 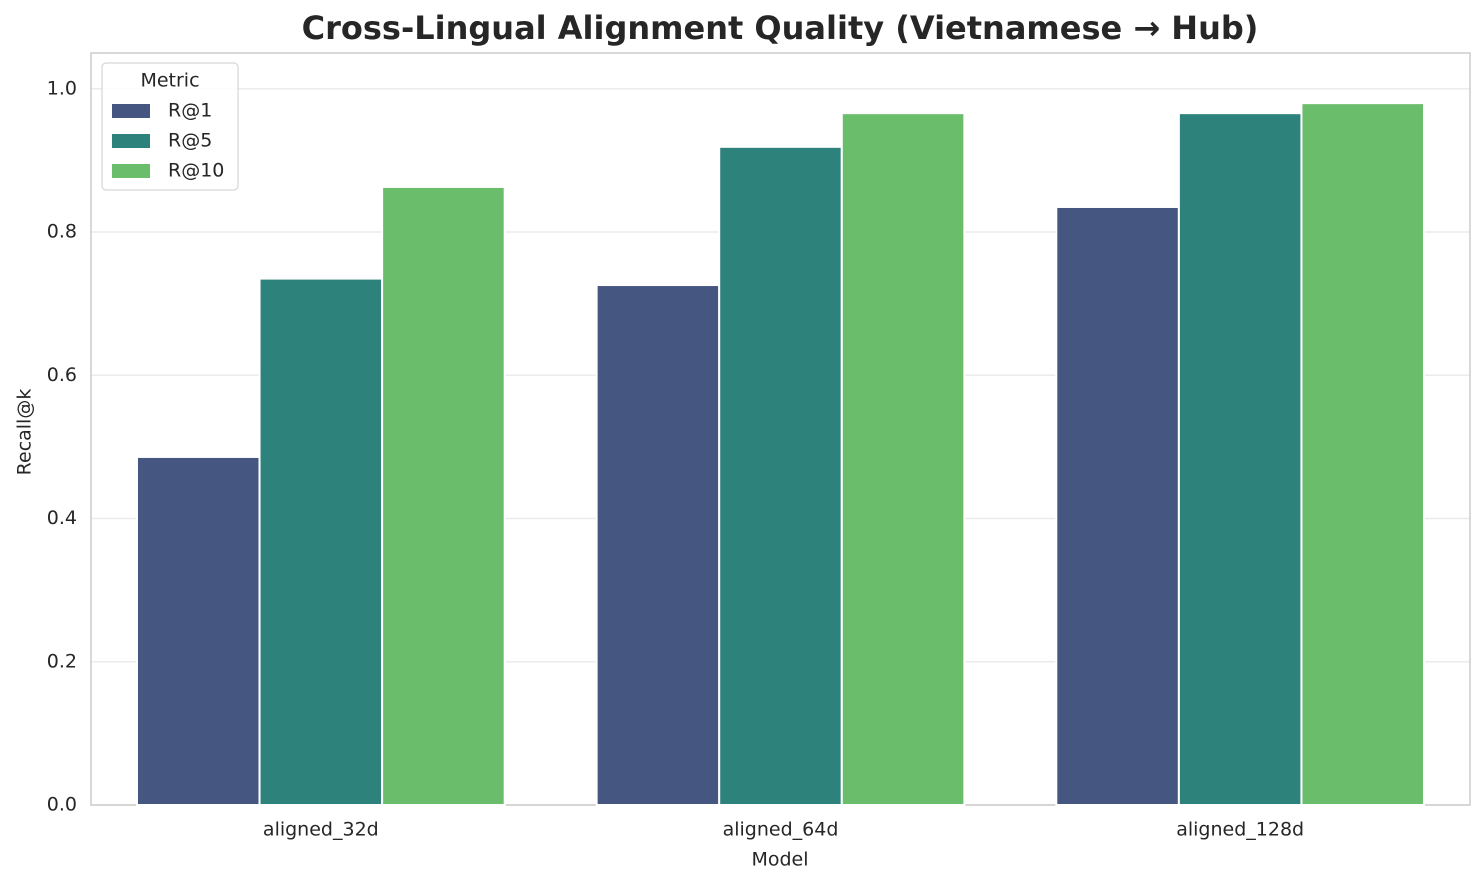 What do you see at coordinates (62, 518) in the screenshot?
I see `y-tick-label: 0.4` at bounding box center [62, 518].